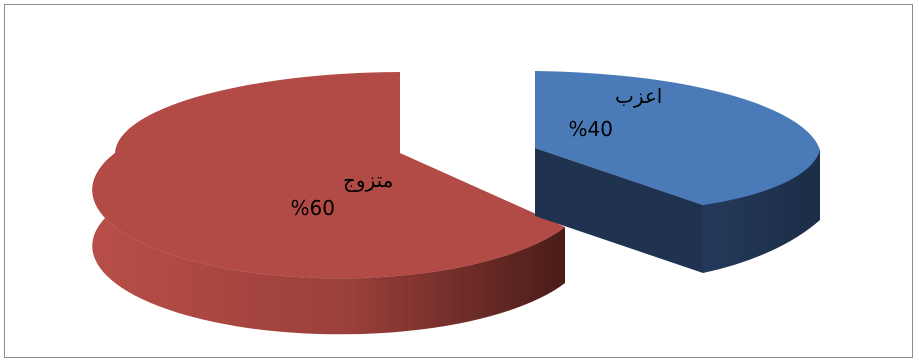 This screenshot has height=363, width=919. What do you see at coordinates (638, 96) in the screenshot?
I see `slice-single-label: اعزب` at bounding box center [638, 96].